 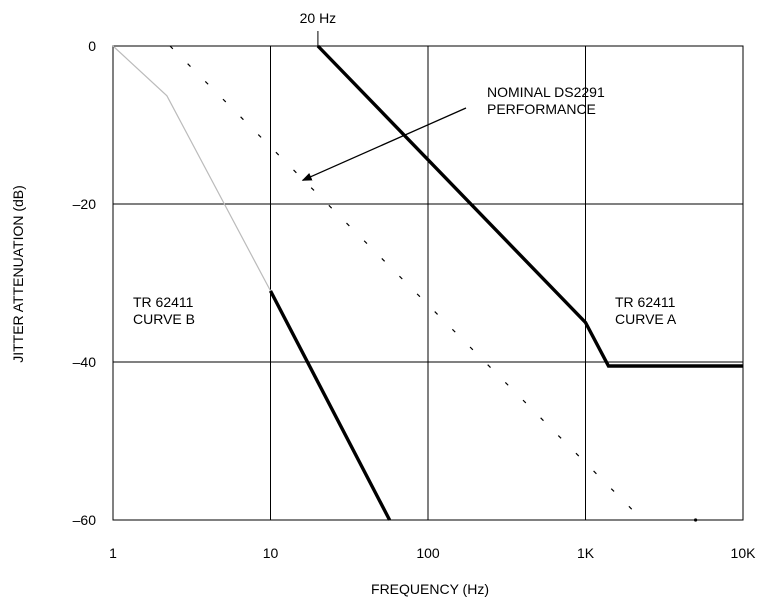 What do you see at coordinates (646, 319) in the screenshot?
I see `annotation-line: CURVE A` at bounding box center [646, 319].